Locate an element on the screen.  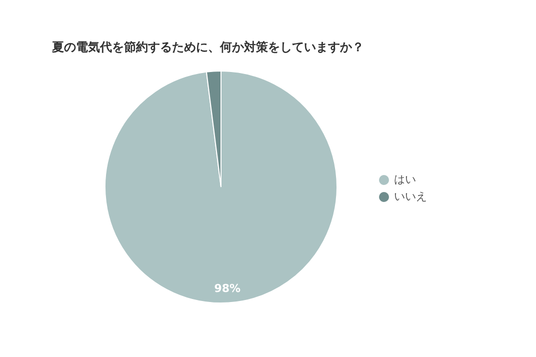
legend-label: はい is located at coordinates (405, 179).